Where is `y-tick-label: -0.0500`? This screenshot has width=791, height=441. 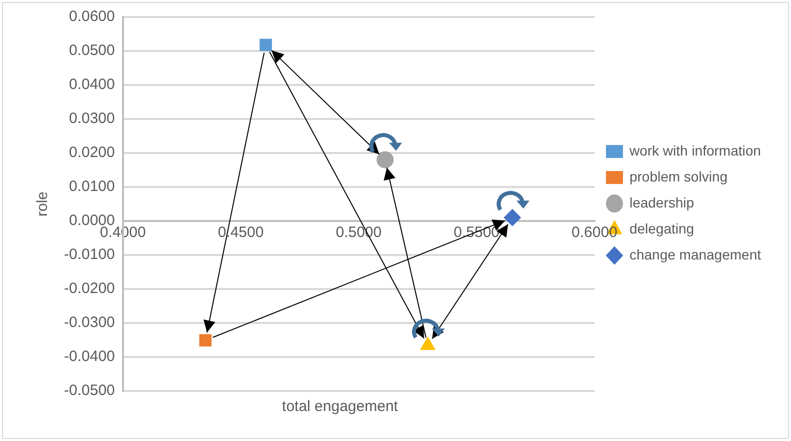
y-tick-label: -0.0500 is located at coordinates (89, 391).